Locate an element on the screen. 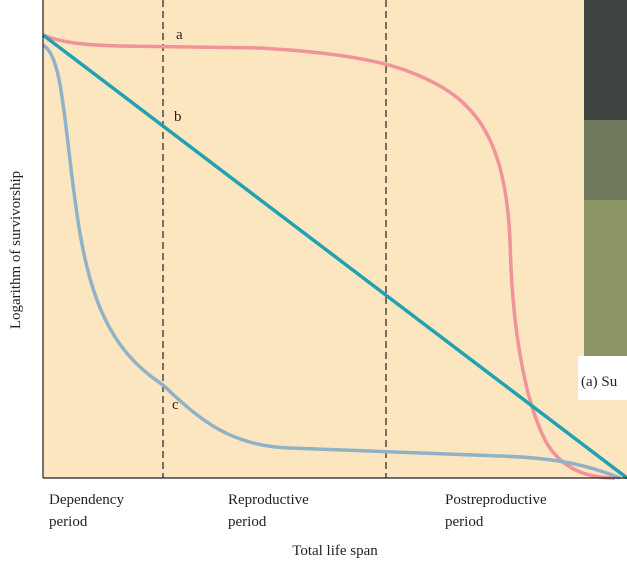  x-axis-label: Total life span is located at coordinates (335, 551).